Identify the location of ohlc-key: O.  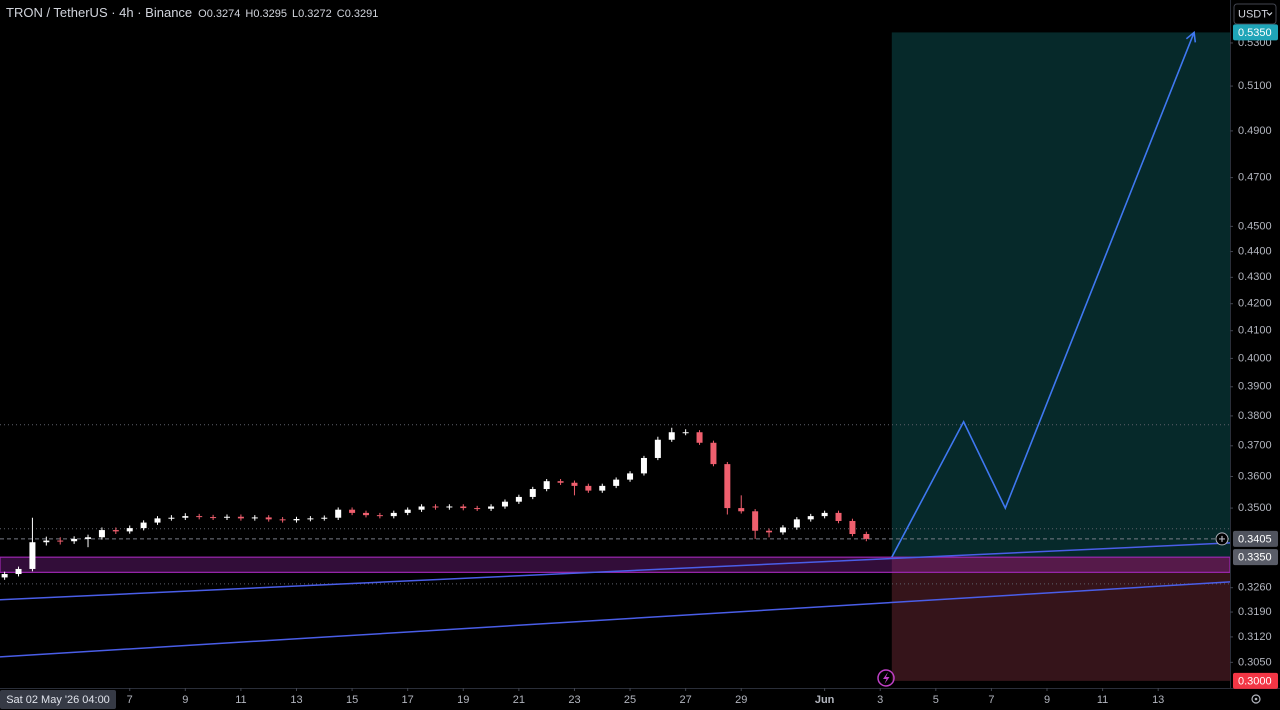
(202, 14).